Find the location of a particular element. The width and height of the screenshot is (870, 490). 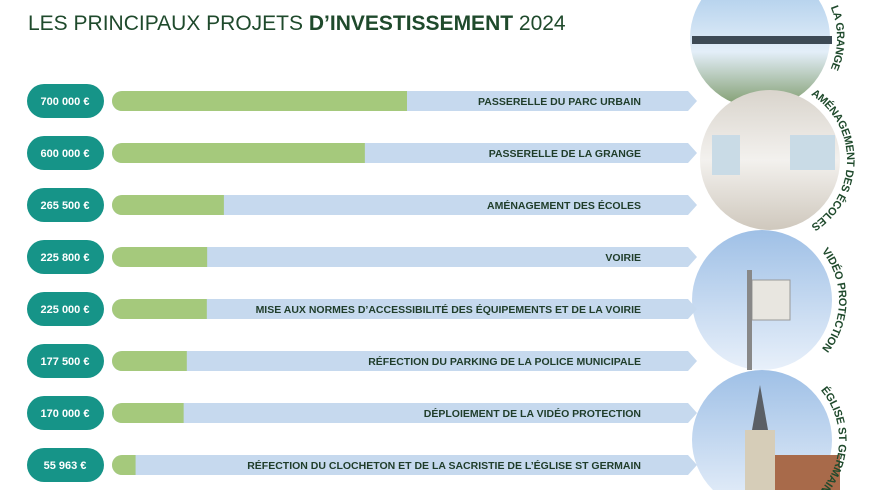

roof is located at coordinates (807, 472).